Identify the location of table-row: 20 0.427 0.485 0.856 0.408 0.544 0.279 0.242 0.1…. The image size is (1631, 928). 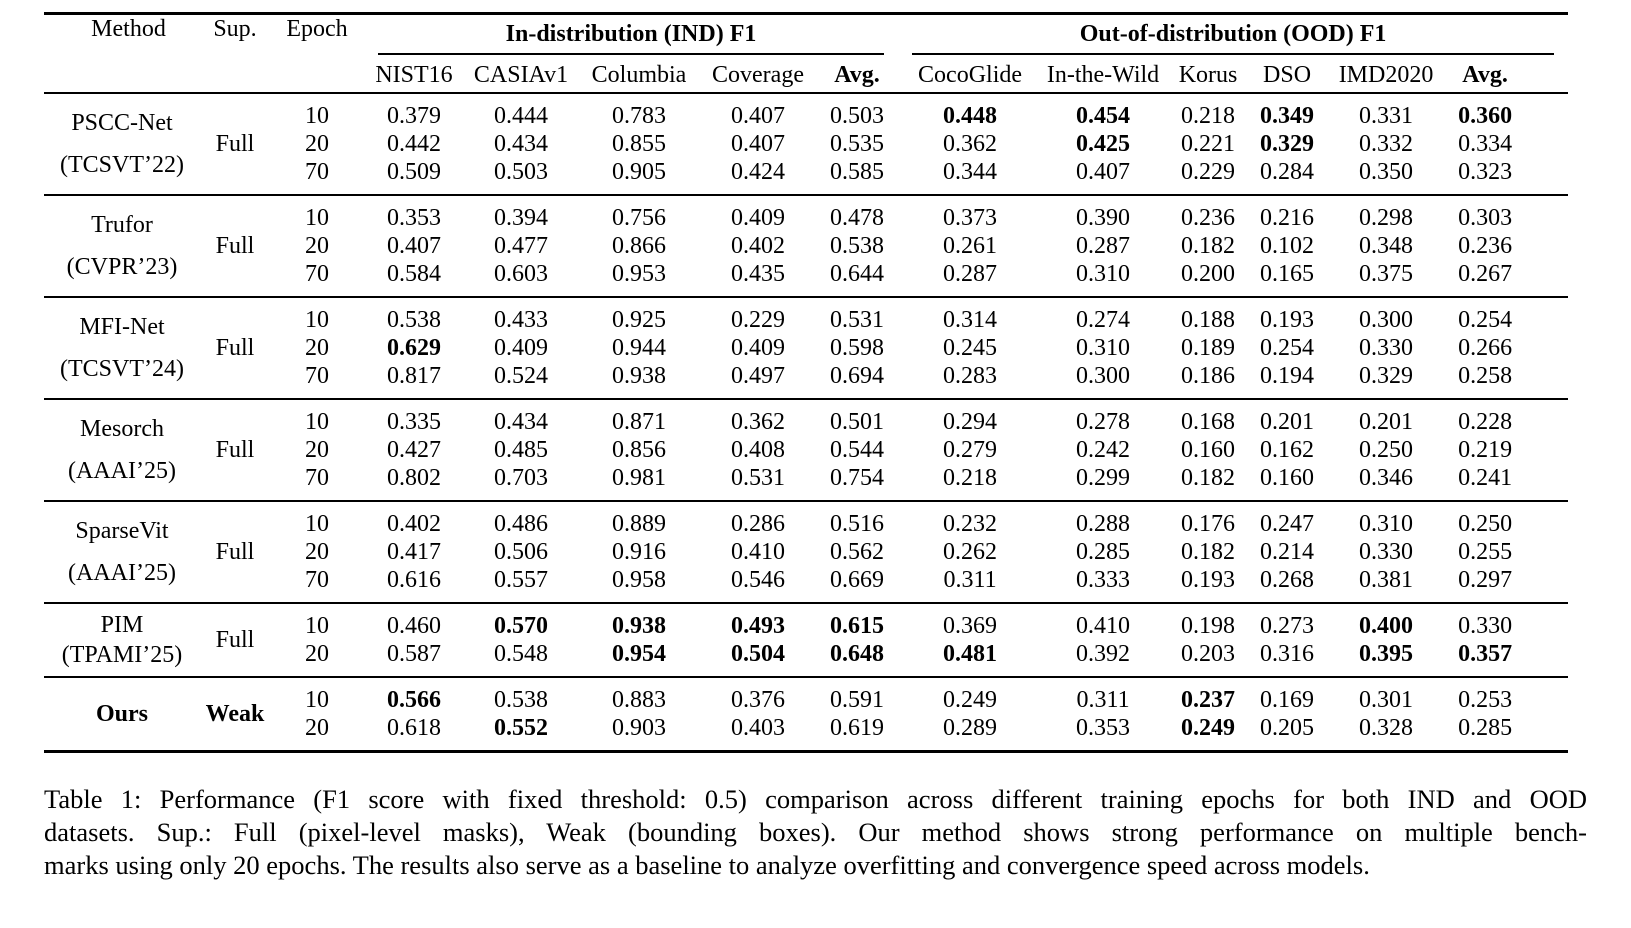
(806, 450).